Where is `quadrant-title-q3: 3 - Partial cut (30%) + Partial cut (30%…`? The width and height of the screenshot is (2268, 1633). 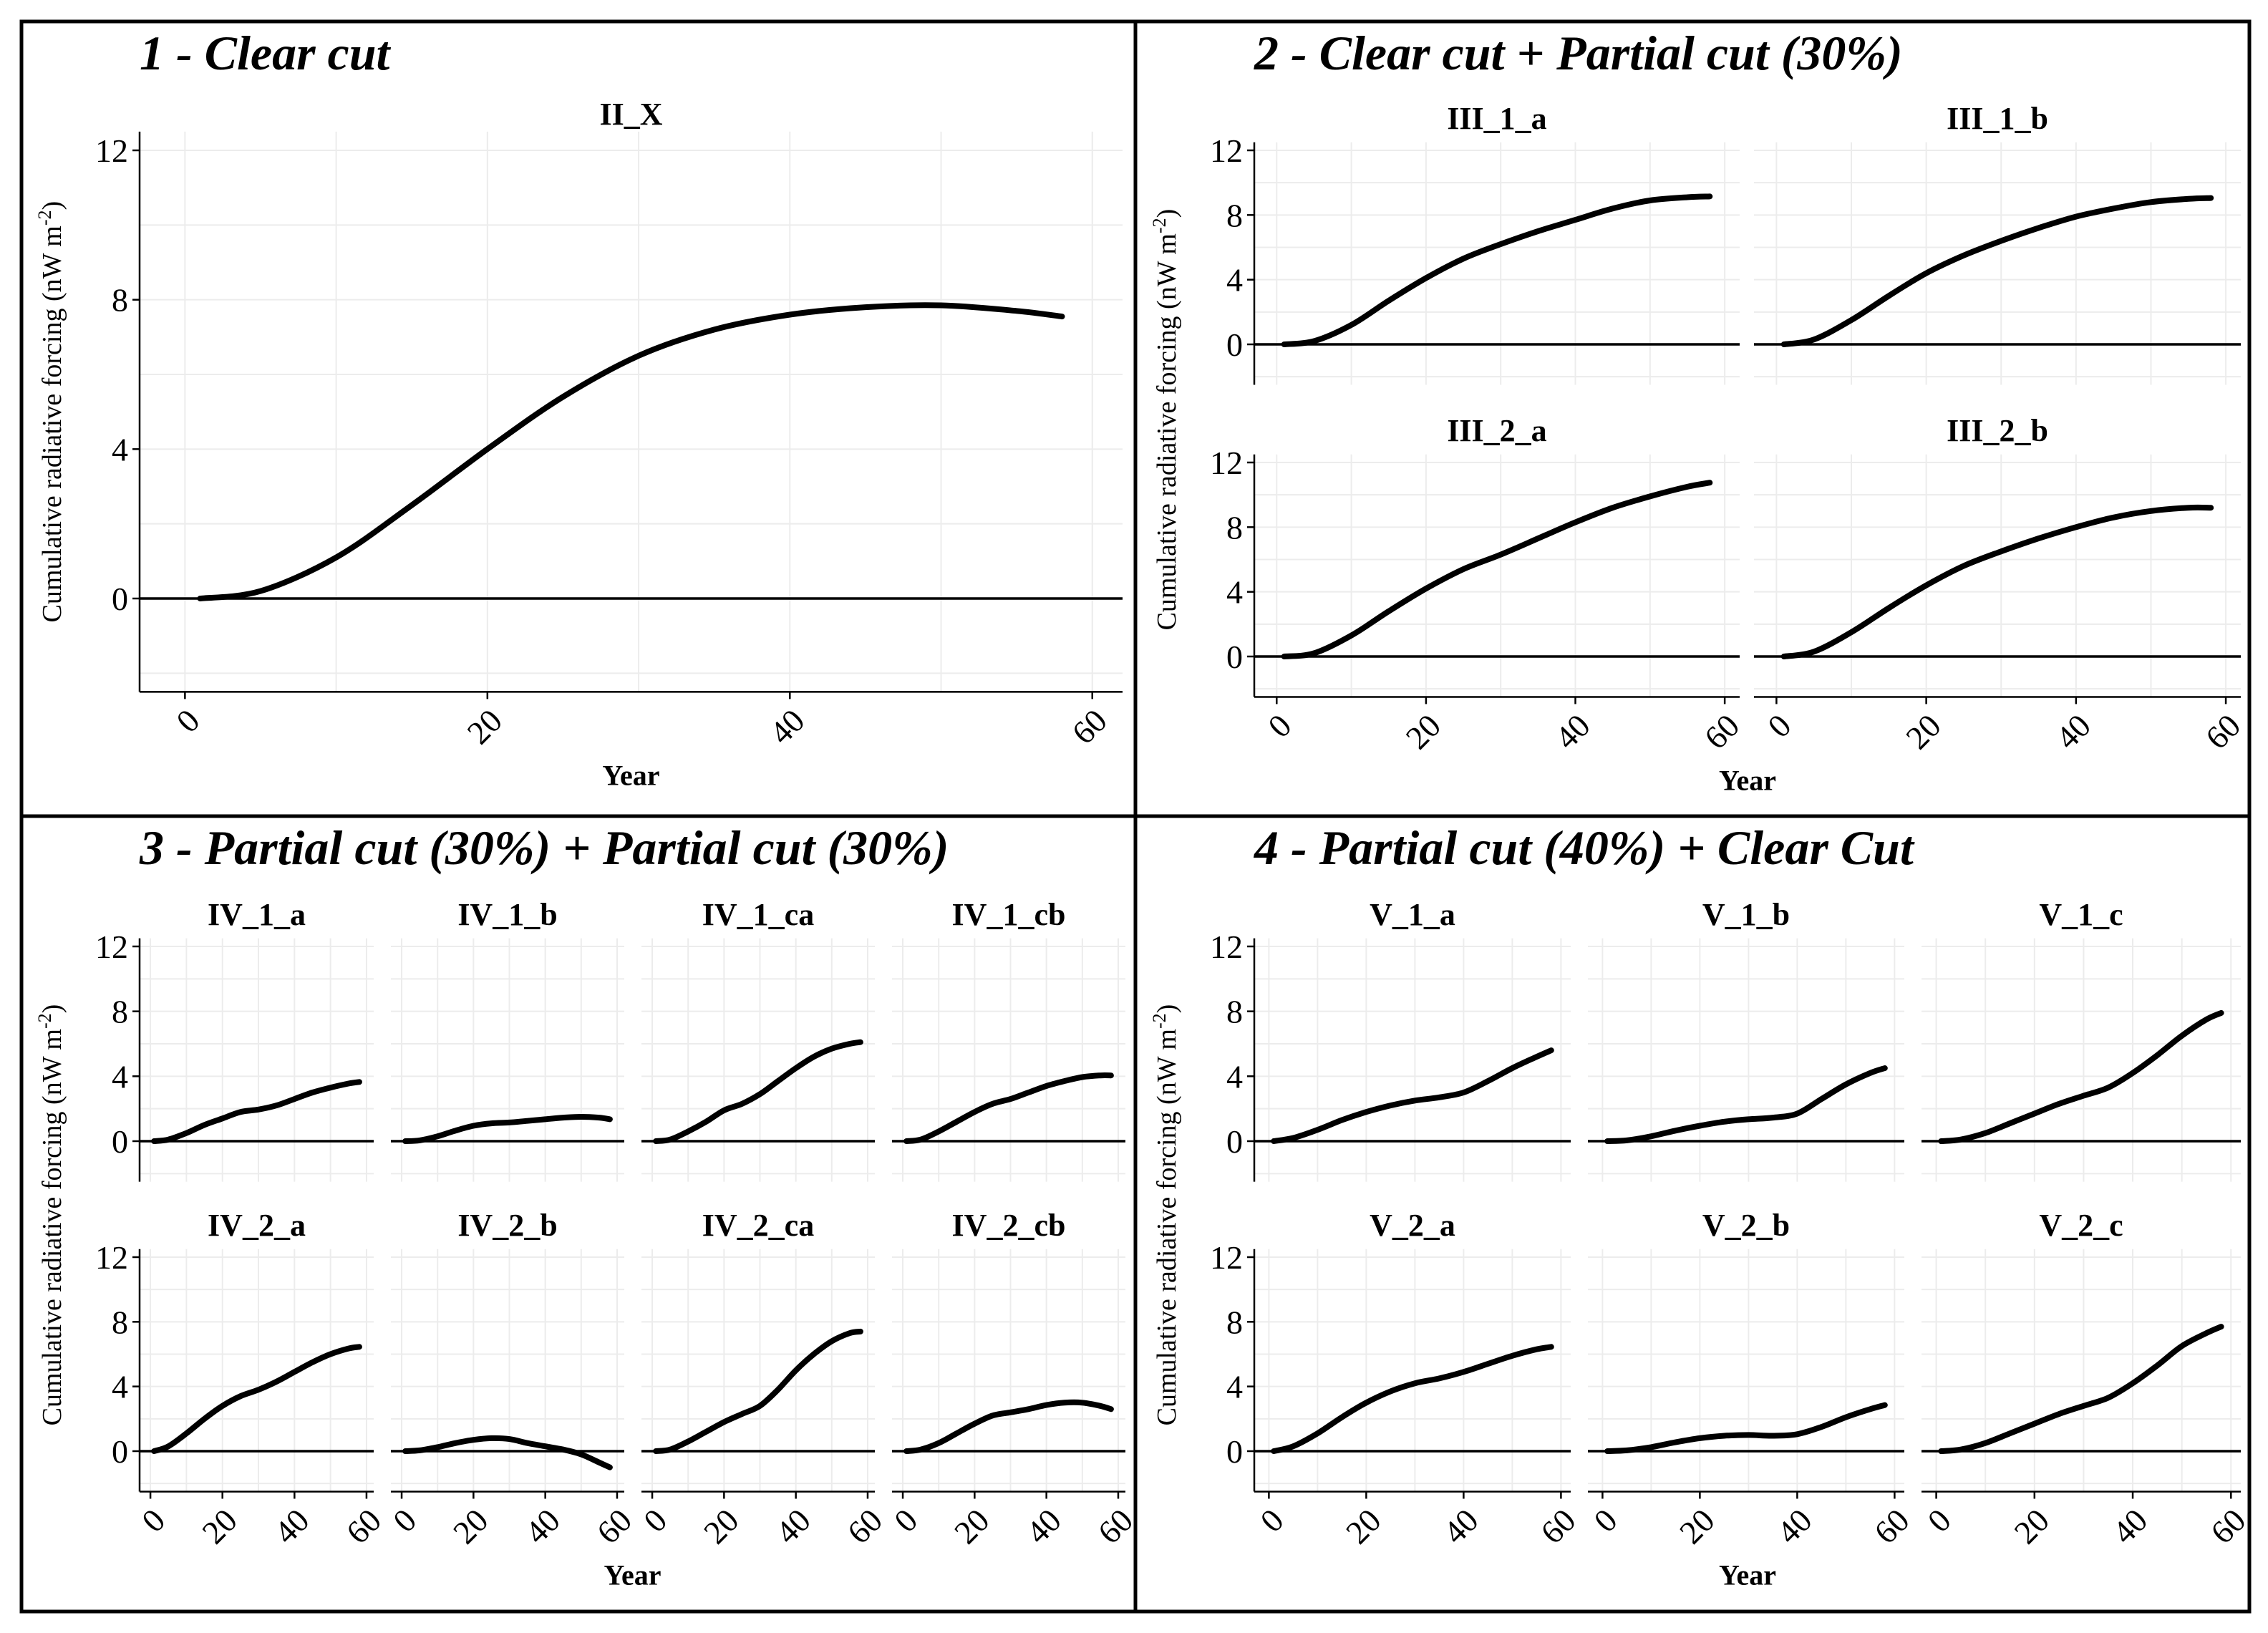 quadrant-title-q3: 3 - Partial cut (30%) + Partial cut (30%… is located at coordinates (544, 848).